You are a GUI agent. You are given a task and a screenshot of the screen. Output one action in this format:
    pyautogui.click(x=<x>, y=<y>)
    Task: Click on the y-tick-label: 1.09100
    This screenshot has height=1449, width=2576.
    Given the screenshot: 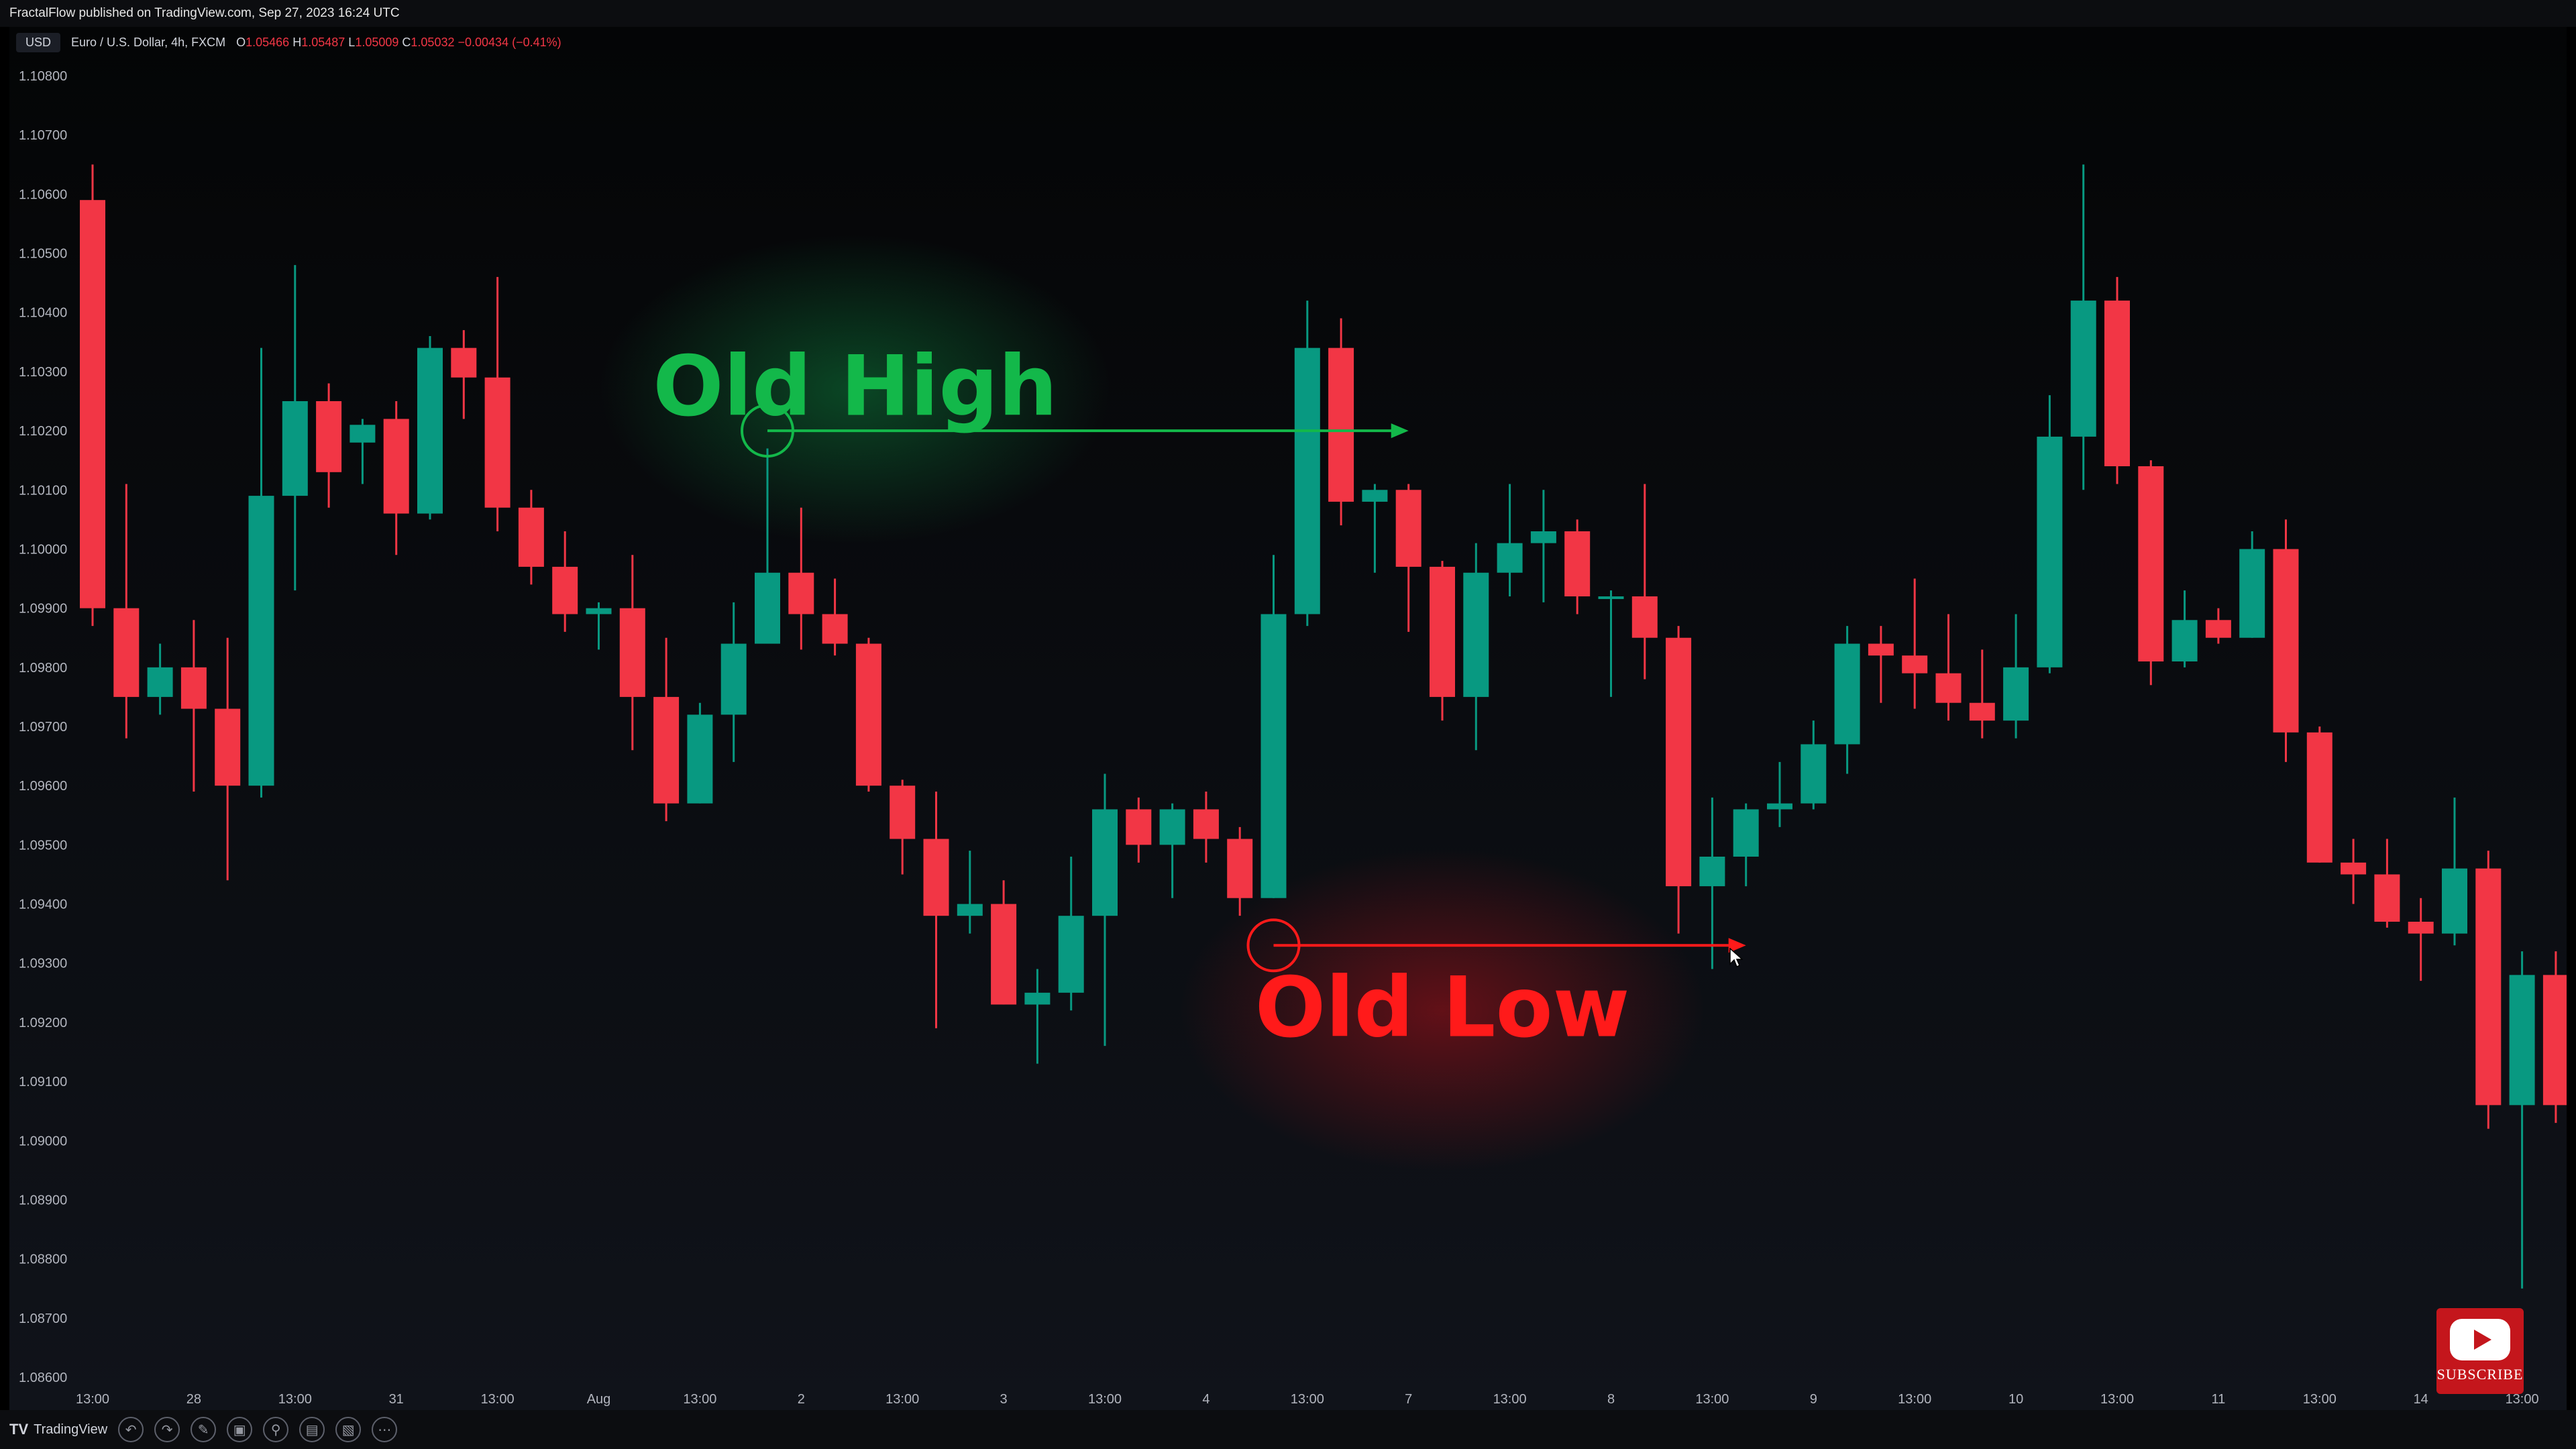 What is the action you would take?
    pyautogui.click(x=43, y=1082)
    